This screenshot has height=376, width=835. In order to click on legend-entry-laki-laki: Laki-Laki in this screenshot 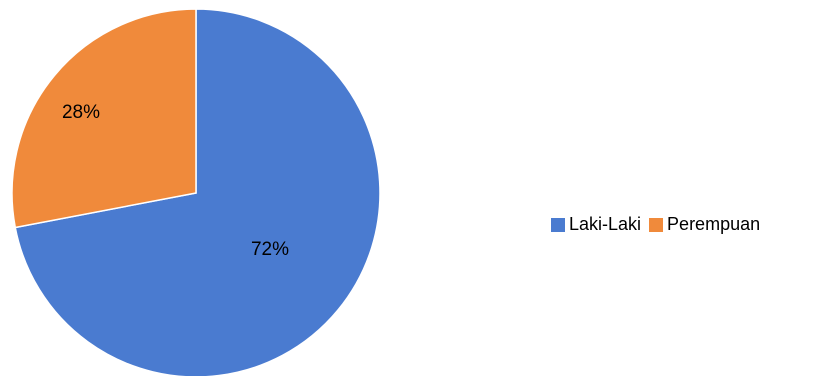, I will do `click(596, 224)`.